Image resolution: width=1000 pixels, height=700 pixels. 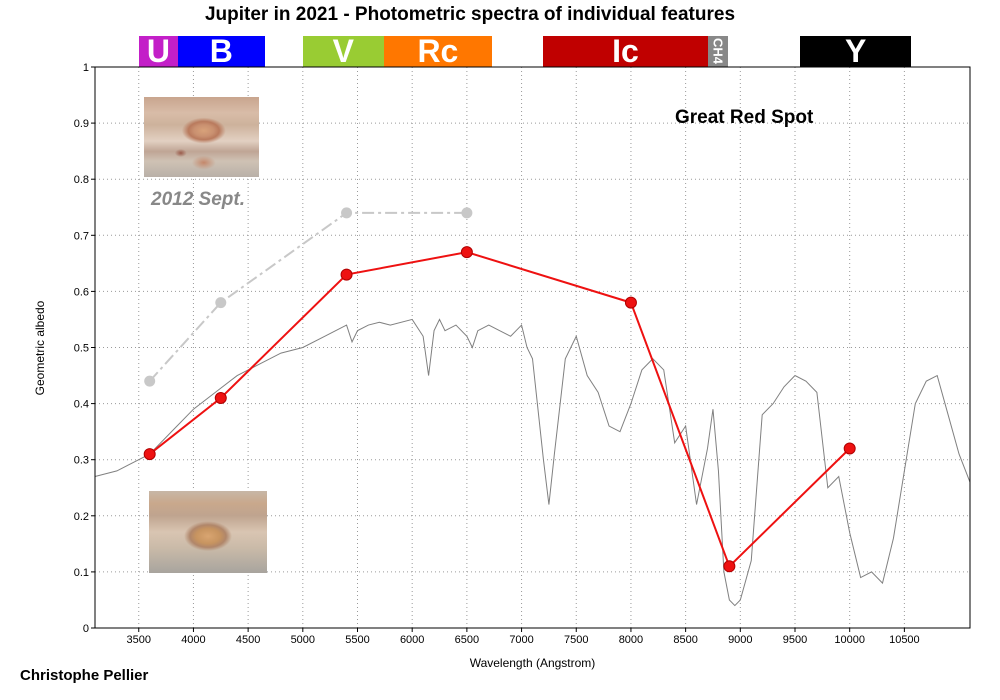 I want to click on y-tick-label: 0.3, so click(x=81, y=461).